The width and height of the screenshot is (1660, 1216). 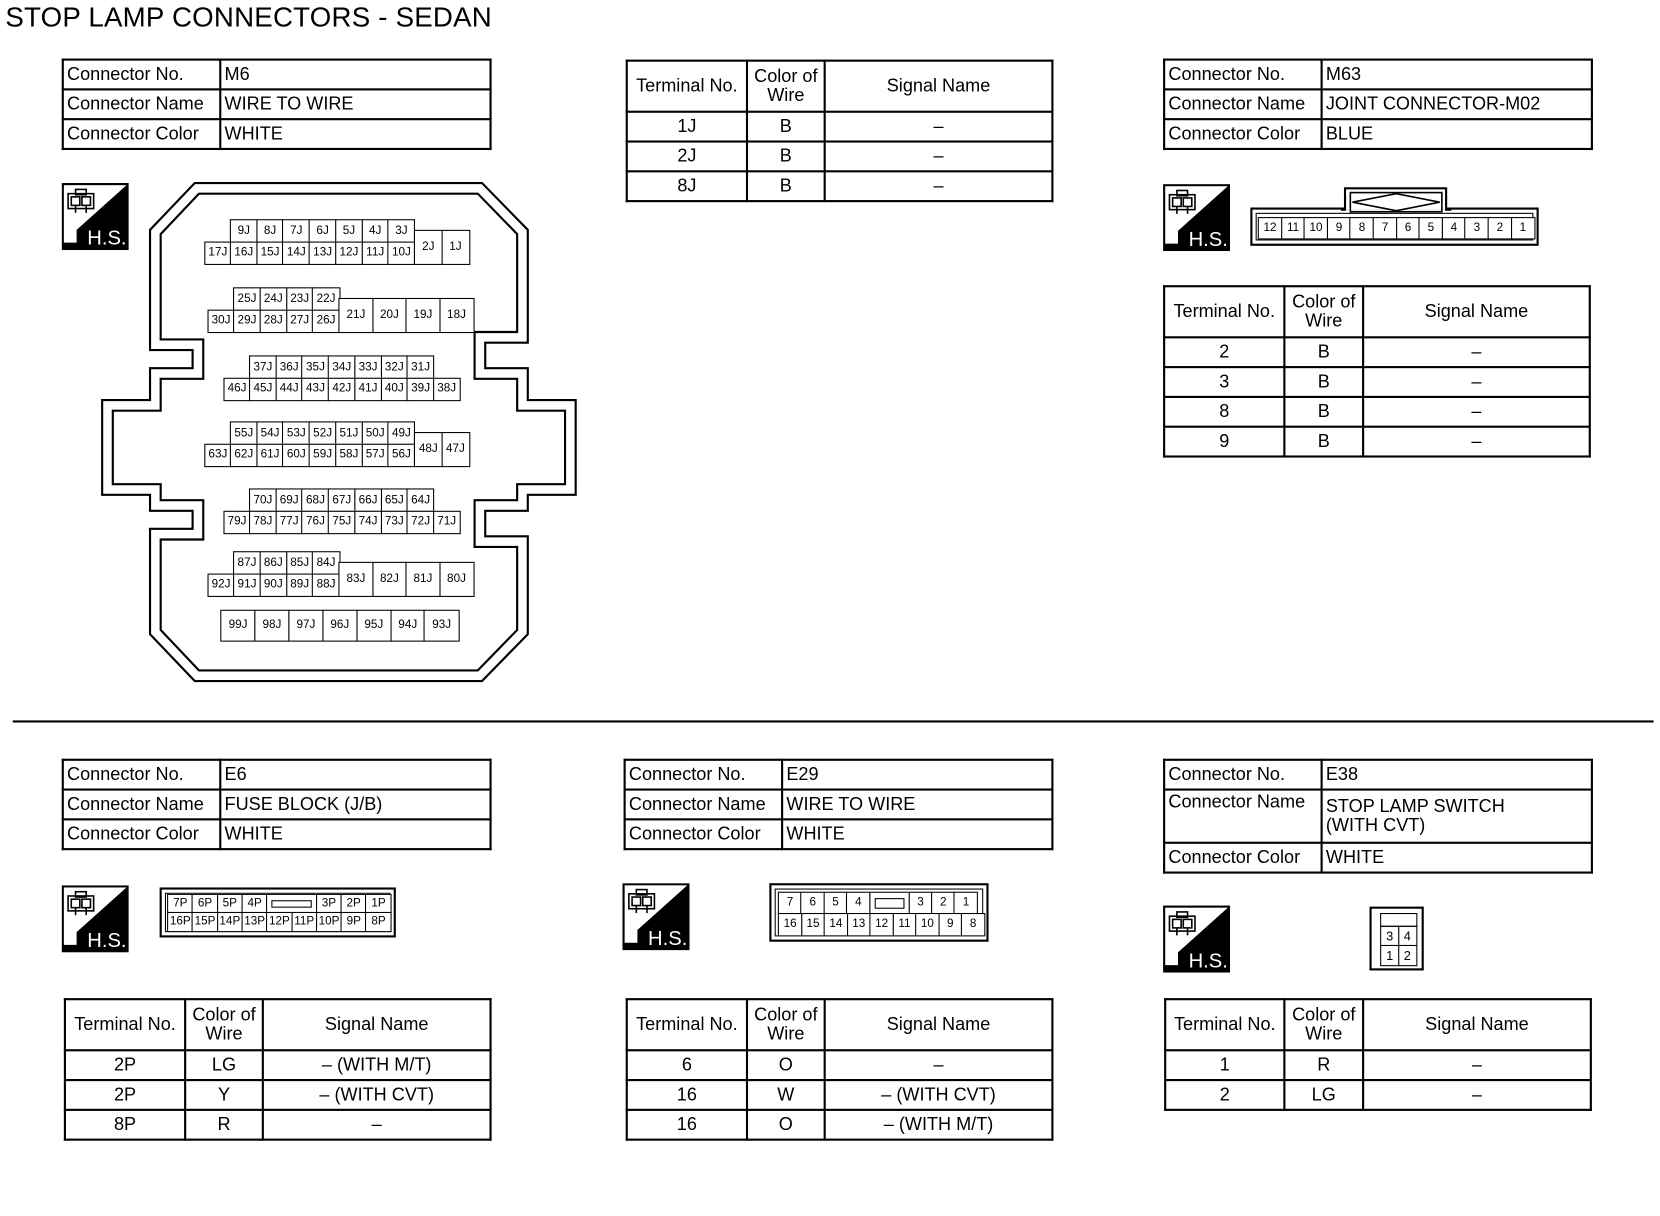 I want to click on terminal-cell: 11J, so click(x=375, y=253).